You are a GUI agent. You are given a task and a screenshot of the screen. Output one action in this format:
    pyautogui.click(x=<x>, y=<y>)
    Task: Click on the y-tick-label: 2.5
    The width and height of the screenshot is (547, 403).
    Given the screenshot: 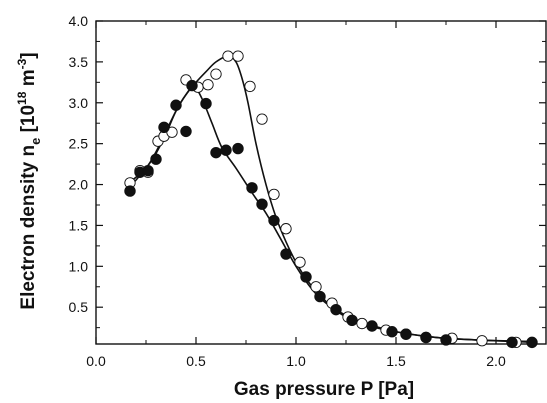 What is the action you would take?
    pyautogui.click(x=79, y=144)
    